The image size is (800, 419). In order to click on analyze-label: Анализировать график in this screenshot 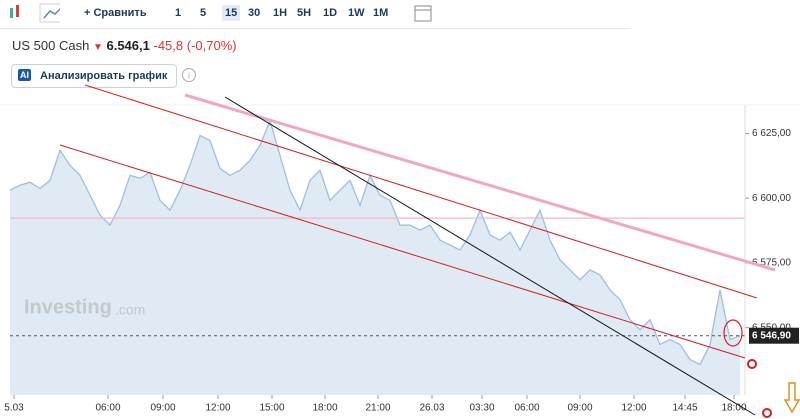, I will do `click(104, 76)`.